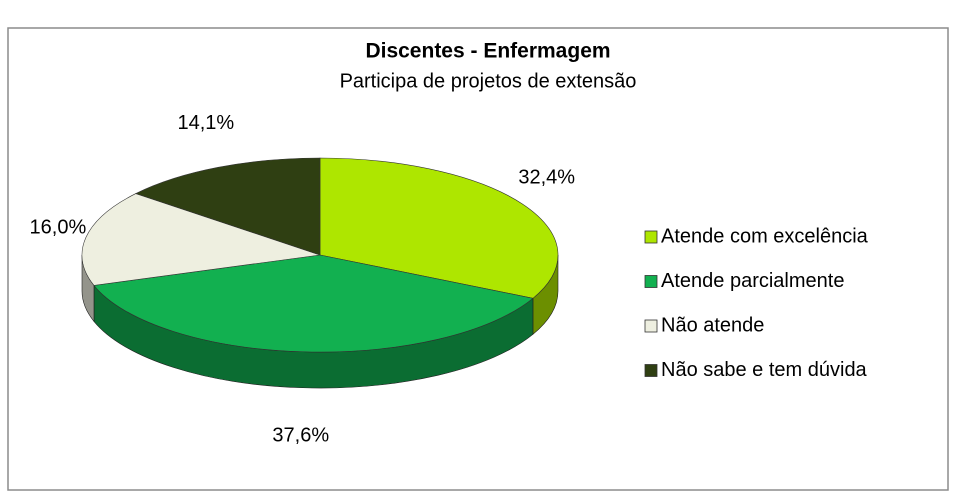 The width and height of the screenshot is (956, 497). Describe the element at coordinates (712, 325) in the screenshot. I see `legend-label: Não atende` at that location.